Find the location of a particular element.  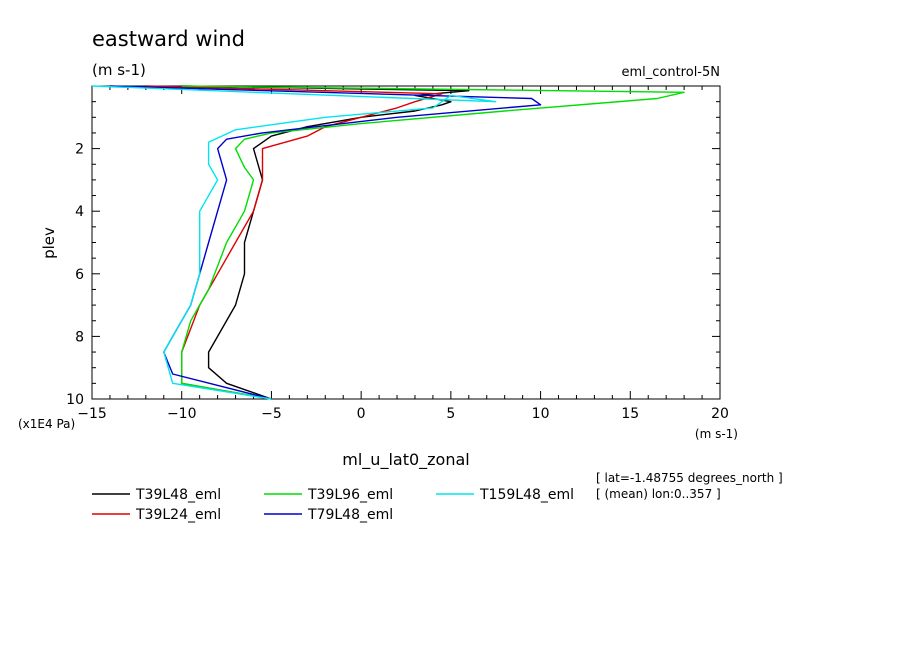

y-tick-label: 6 is located at coordinates (79, 275).